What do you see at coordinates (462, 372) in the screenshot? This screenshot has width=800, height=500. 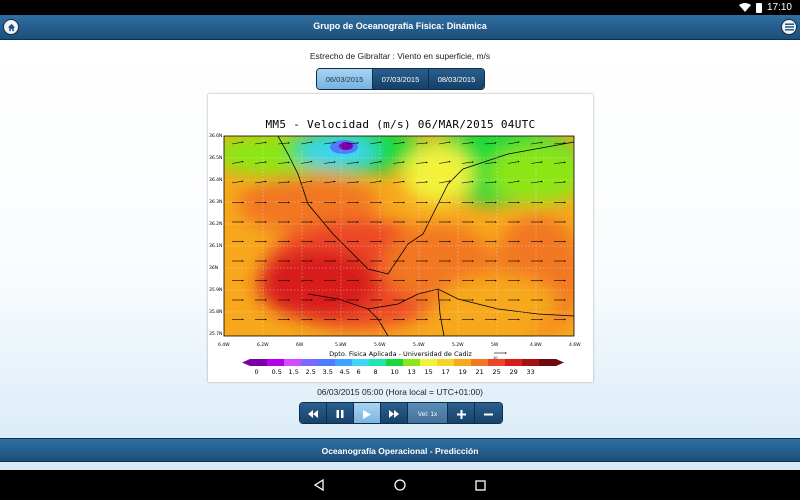 I see `colorbar-tick-label: 19` at bounding box center [462, 372].